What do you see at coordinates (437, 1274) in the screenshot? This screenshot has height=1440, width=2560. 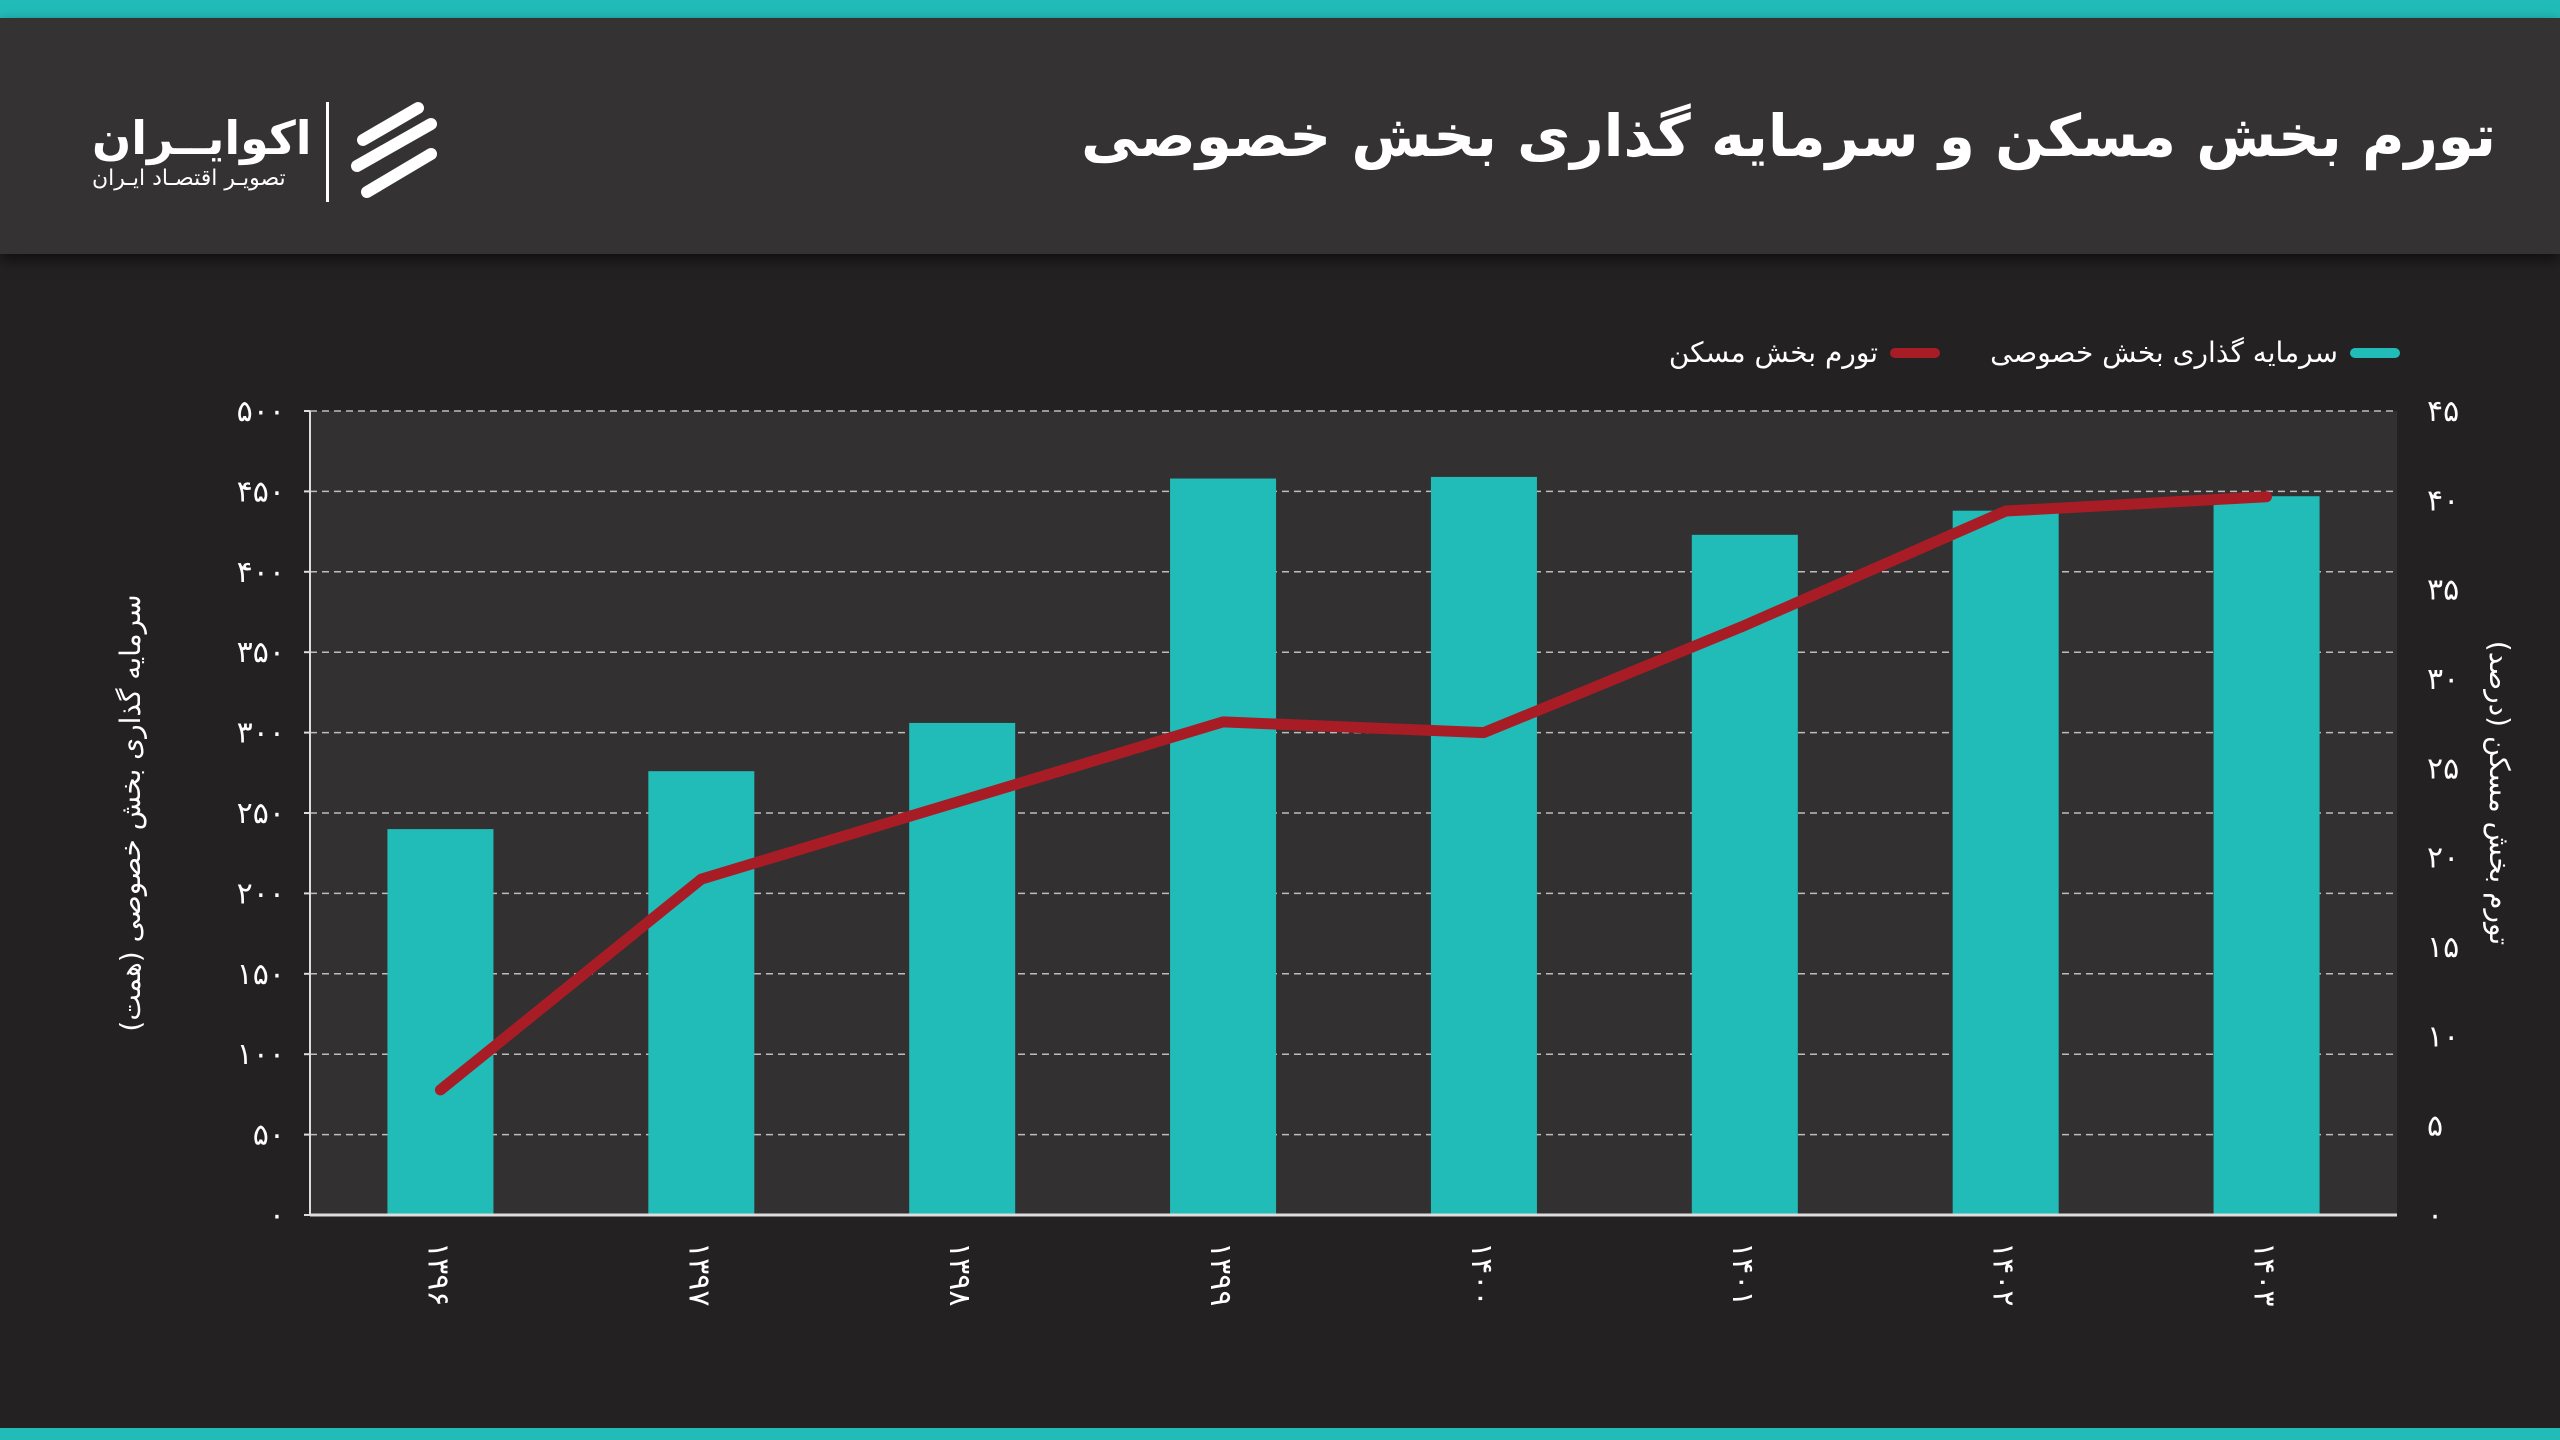 I see `x-tick-label: ۱۳۹۶` at bounding box center [437, 1274].